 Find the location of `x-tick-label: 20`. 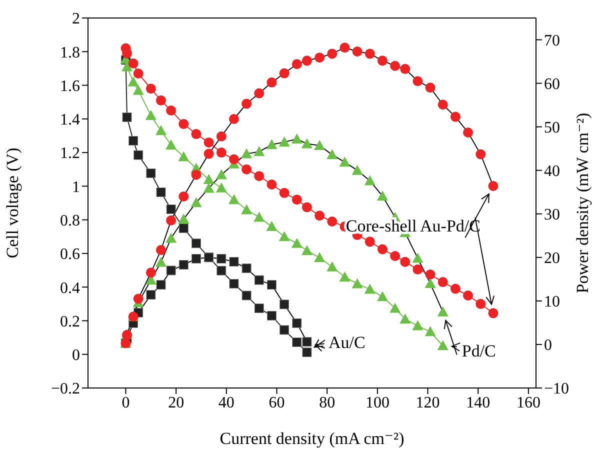

x-tick-label: 20 is located at coordinates (176, 403).